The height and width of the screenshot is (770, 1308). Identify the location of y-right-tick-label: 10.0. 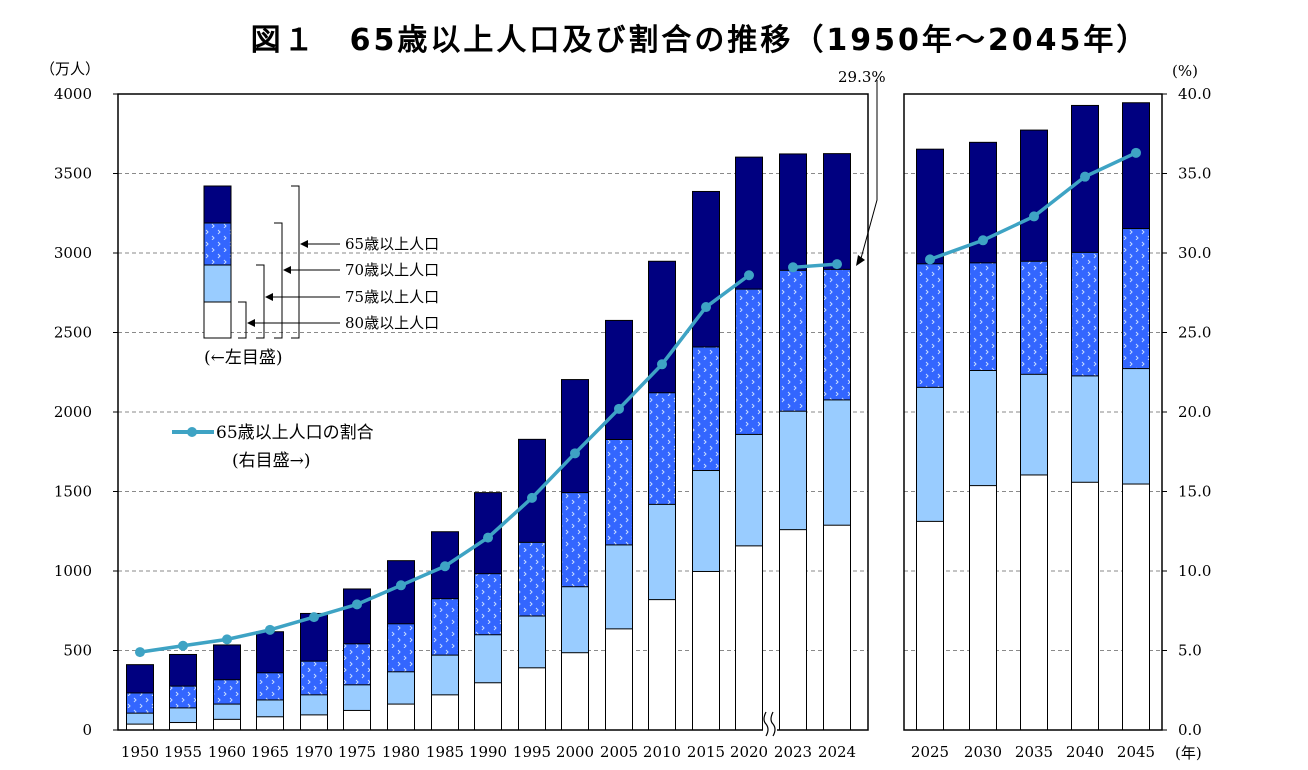
(1194, 571).